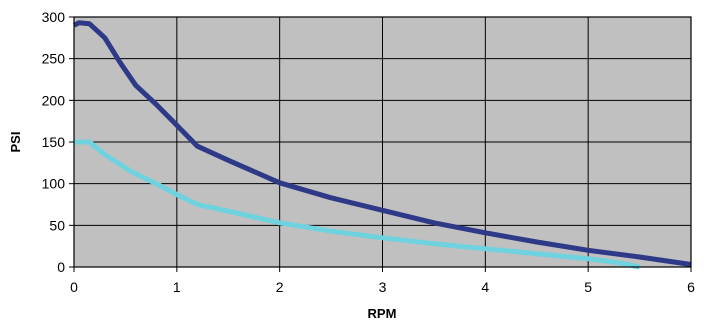 The image size is (714, 329). Describe the element at coordinates (383, 287) in the screenshot. I see `x-tick-label-3: 3` at that location.